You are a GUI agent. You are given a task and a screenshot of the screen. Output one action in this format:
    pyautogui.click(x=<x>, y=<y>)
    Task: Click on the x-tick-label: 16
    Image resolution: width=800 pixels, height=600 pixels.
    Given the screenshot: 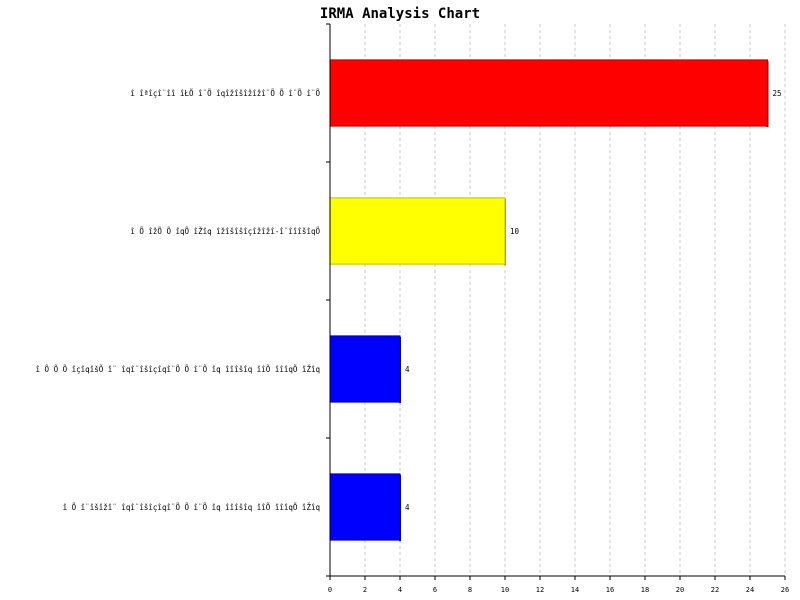 What is the action you would take?
    pyautogui.click(x=610, y=590)
    